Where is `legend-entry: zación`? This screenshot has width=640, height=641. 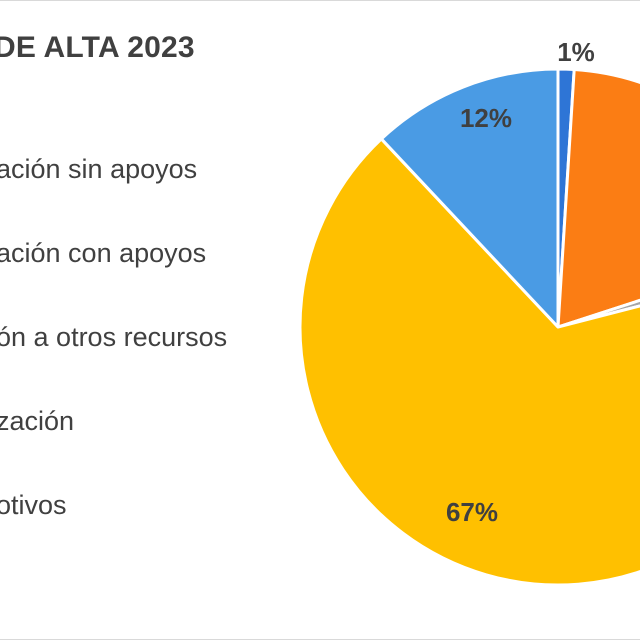
legend-entry: zación is located at coordinates (37, 421).